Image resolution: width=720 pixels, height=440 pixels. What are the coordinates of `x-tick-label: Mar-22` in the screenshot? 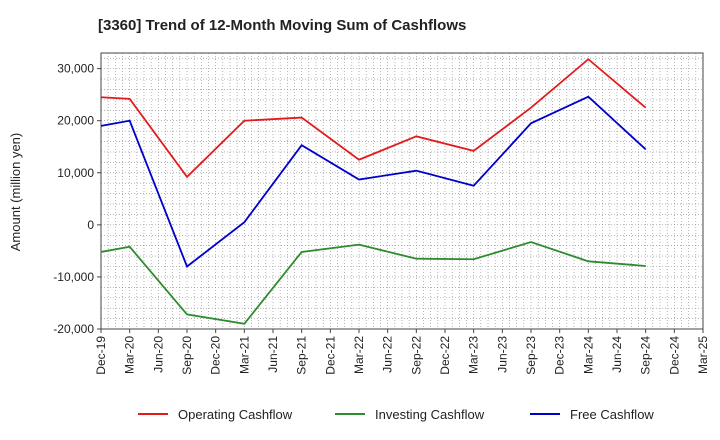 It's located at (359, 355).